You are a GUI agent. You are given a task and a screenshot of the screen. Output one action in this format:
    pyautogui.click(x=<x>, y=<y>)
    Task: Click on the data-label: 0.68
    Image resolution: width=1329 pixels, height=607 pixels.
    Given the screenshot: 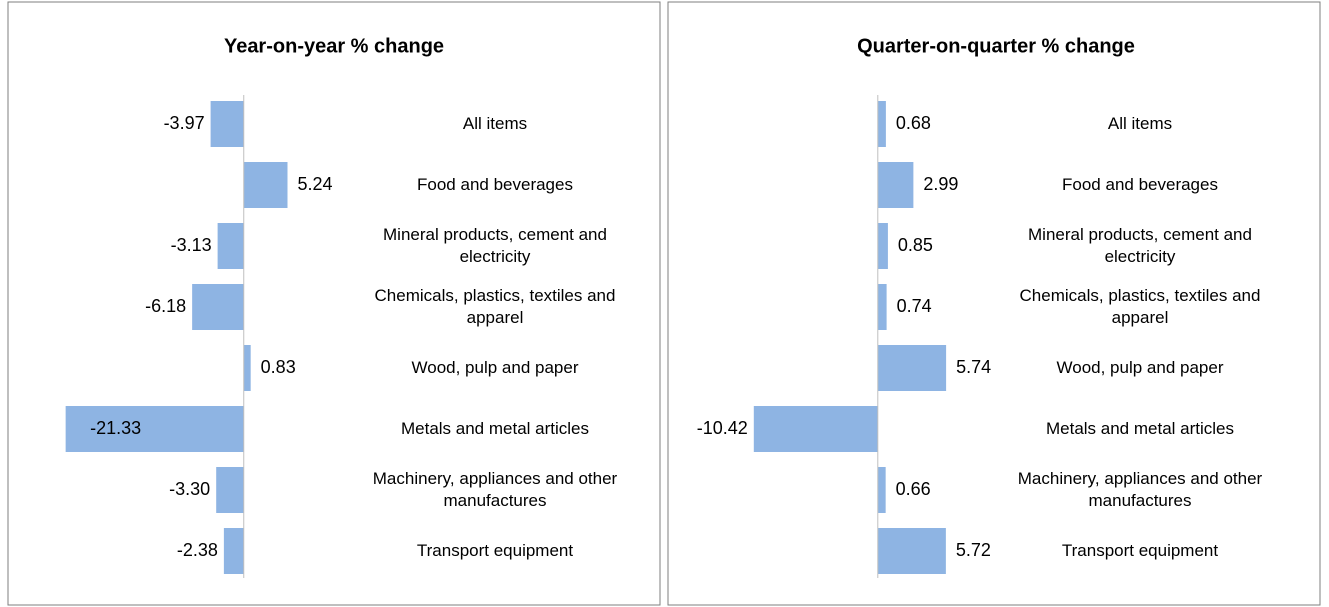 What is the action you would take?
    pyautogui.click(x=913, y=123)
    